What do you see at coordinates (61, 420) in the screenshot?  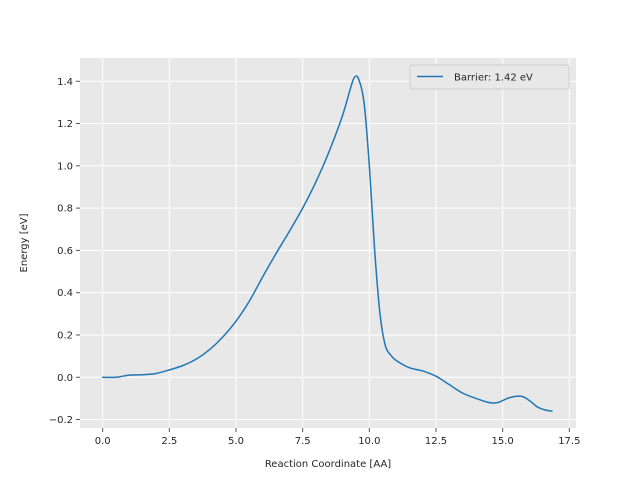 I see `y-tick-label: −0.2` at bounding box center [61, 420].